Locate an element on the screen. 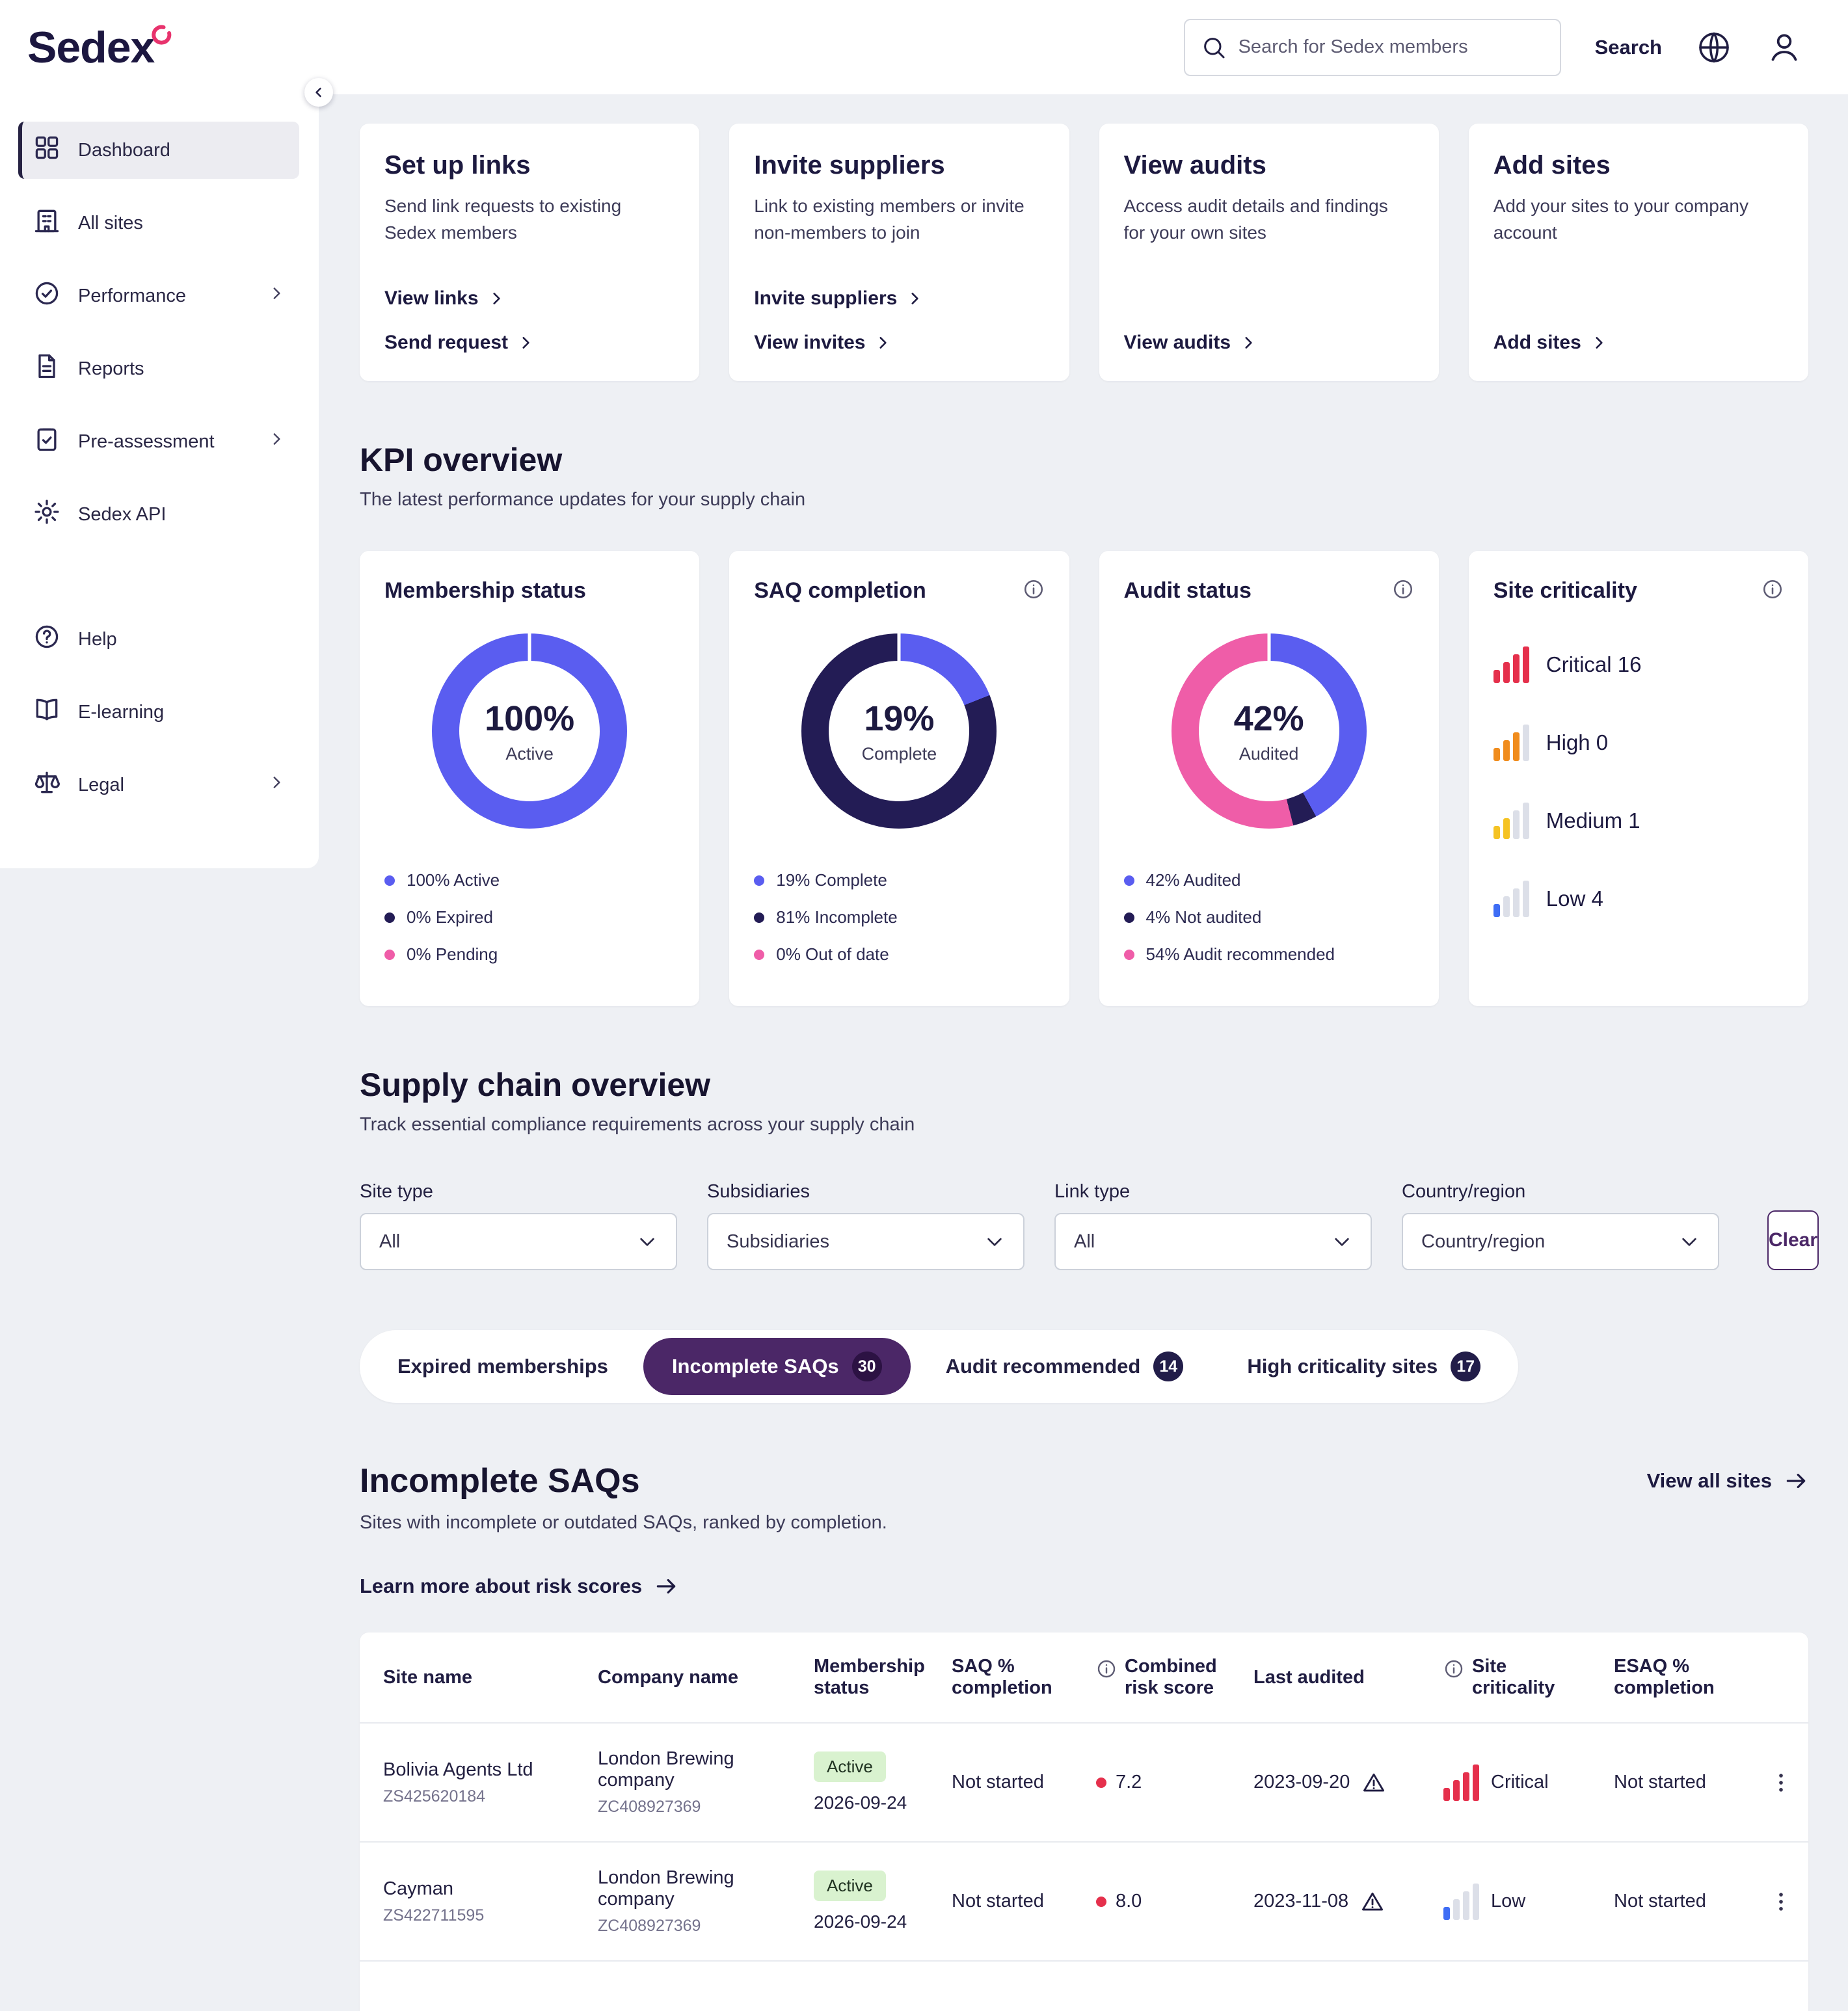 The width and height of the screenshot is (1848, 2011). membership-expiry-date: 2026-09-24 is located at coordinates (861, 1921).